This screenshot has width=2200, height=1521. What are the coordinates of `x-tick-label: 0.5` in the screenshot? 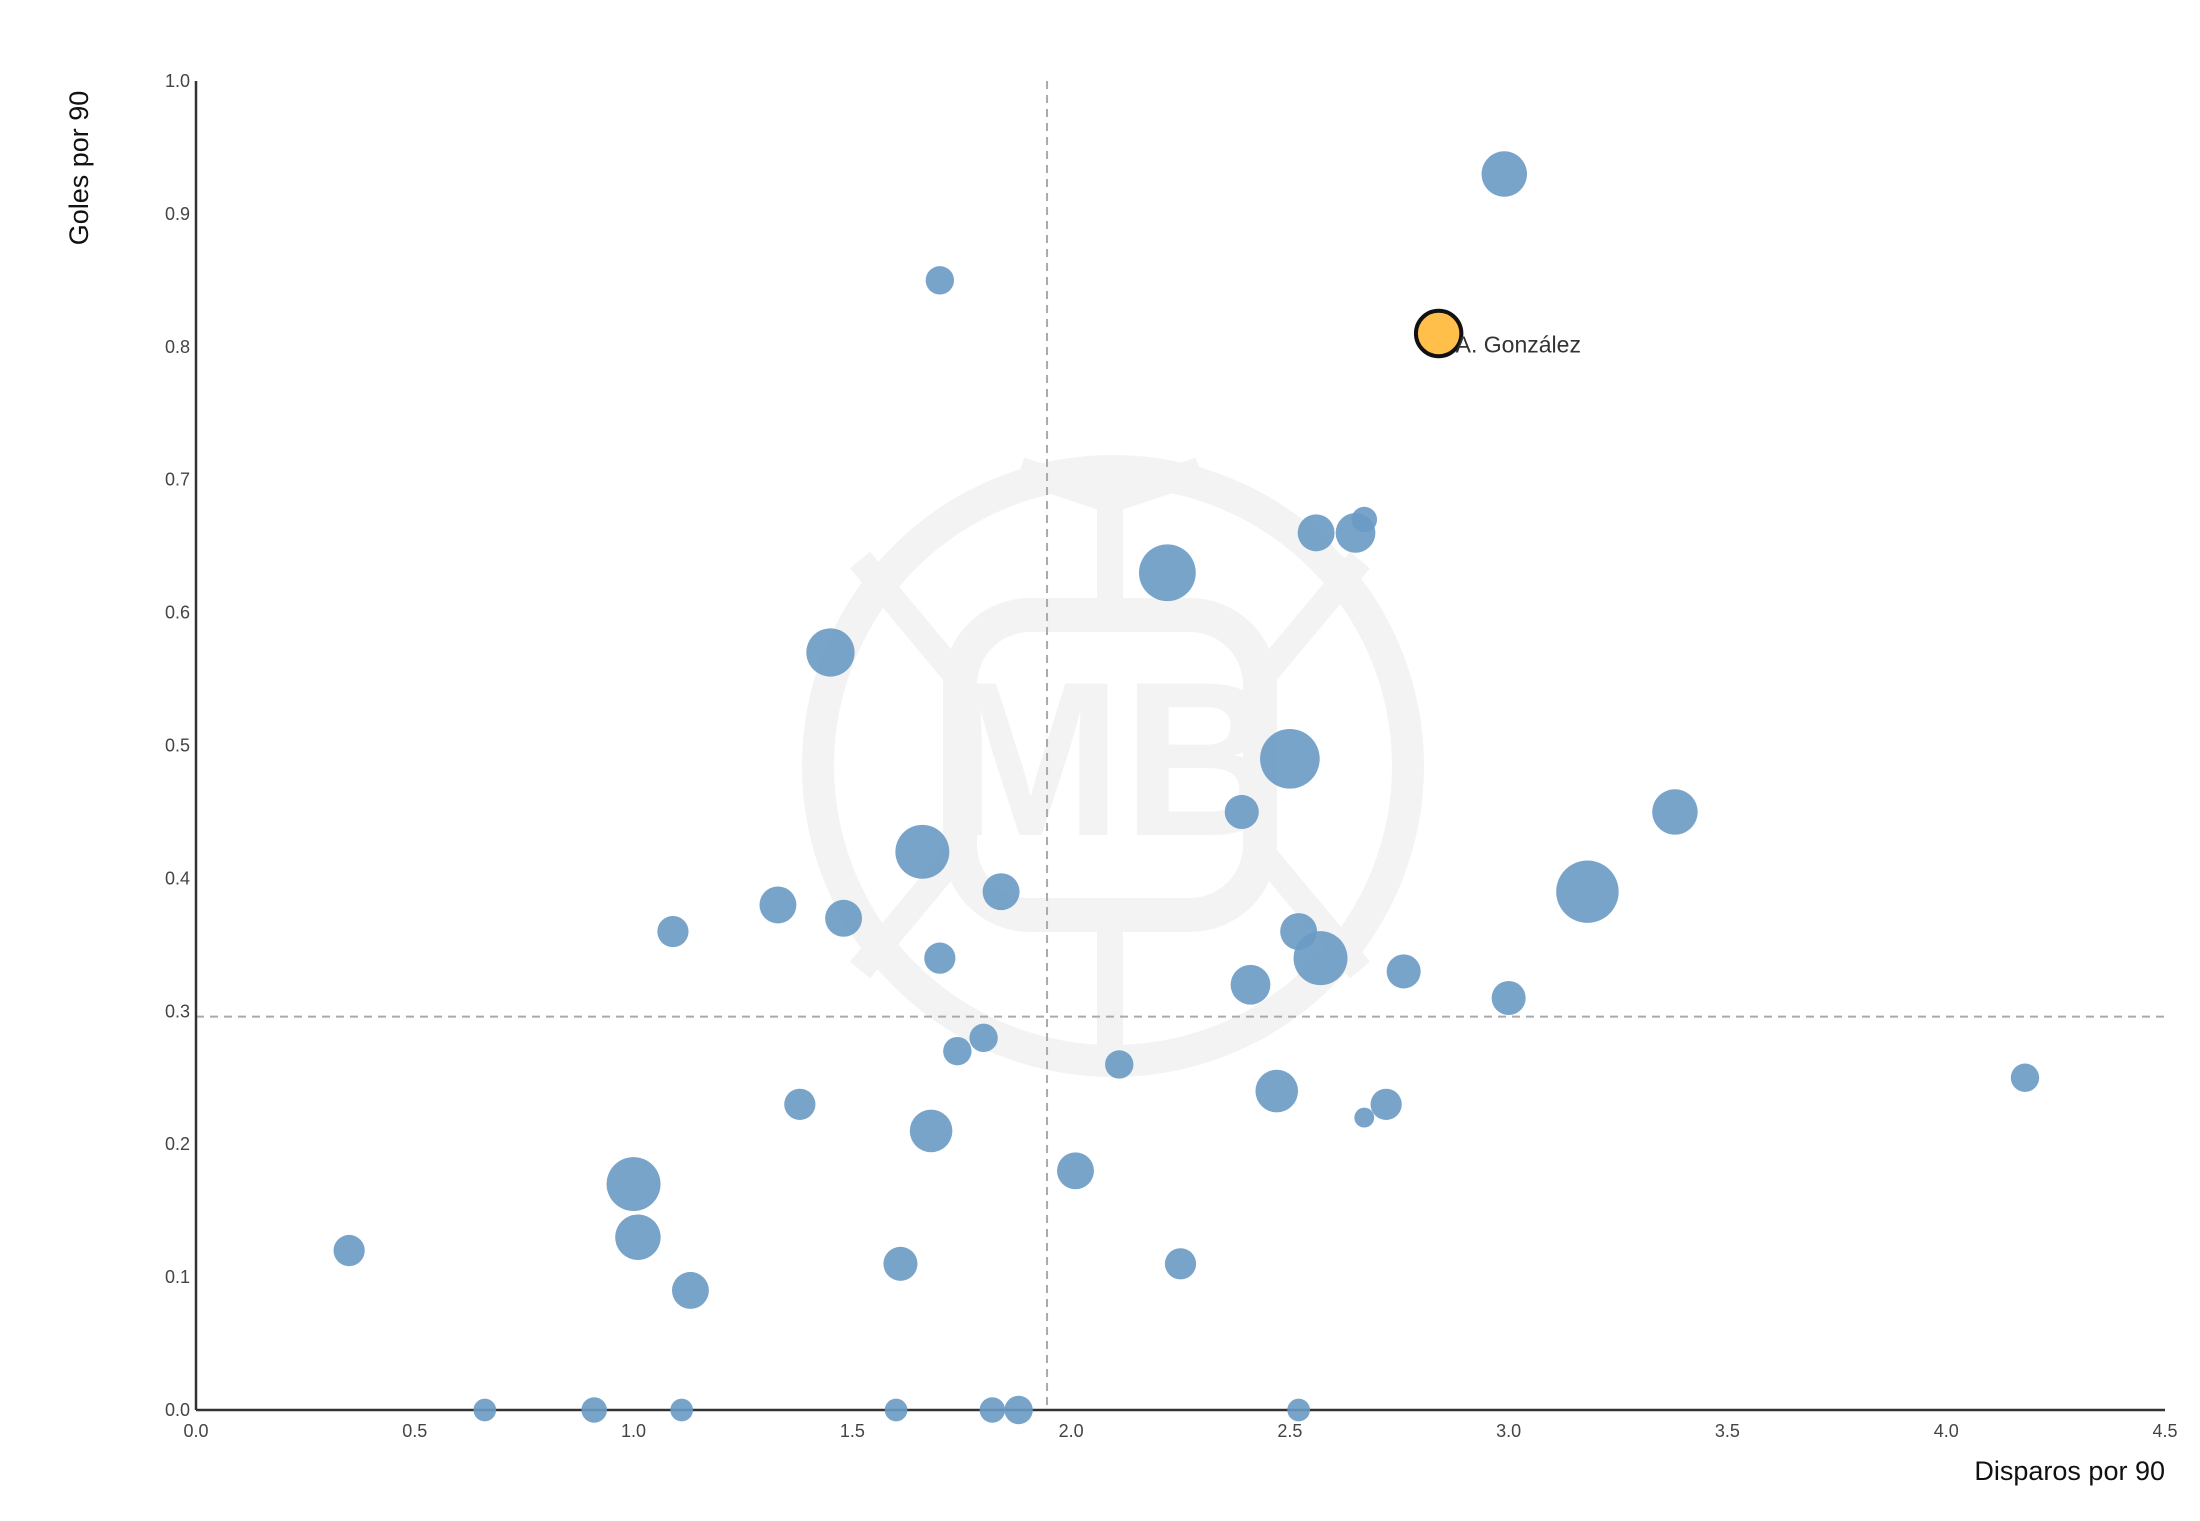 It's located at (414, 1431).